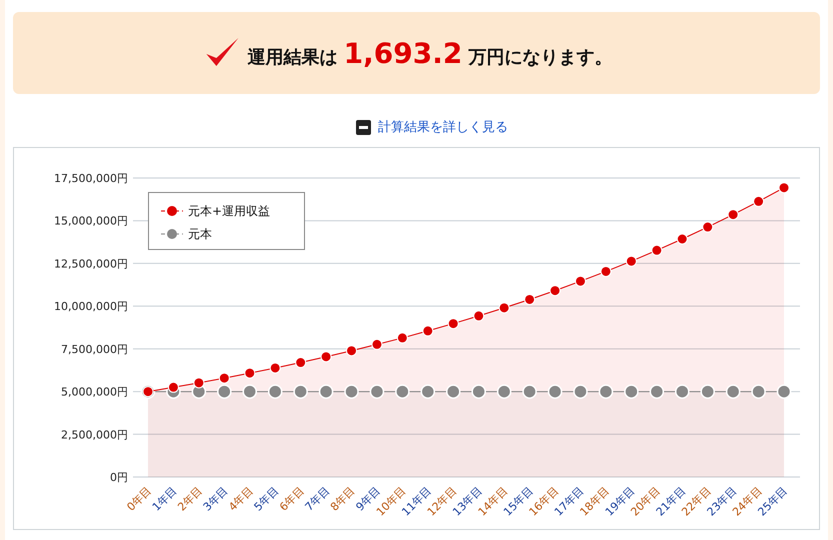  Describe the element at coordinates (91, 178) in the screenshot. I see `y-tick-label: 17,500,000円` at that location.